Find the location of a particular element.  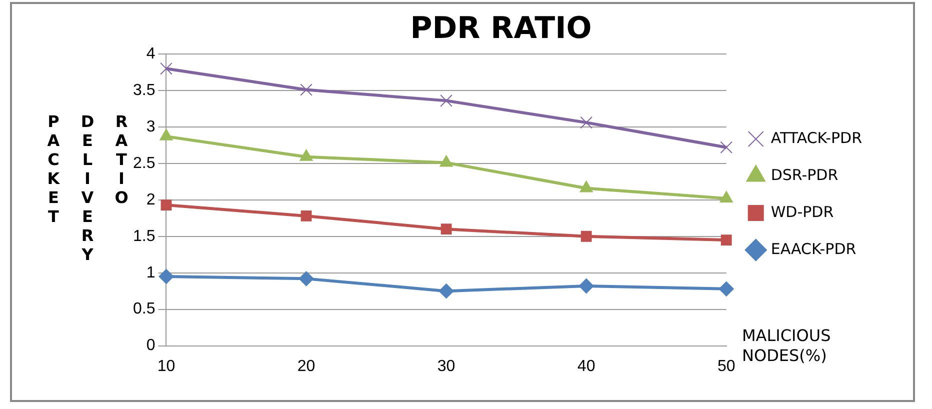

y-axis-title: PACKET DELIVERY RATIO is located at coordinates (87, 188).